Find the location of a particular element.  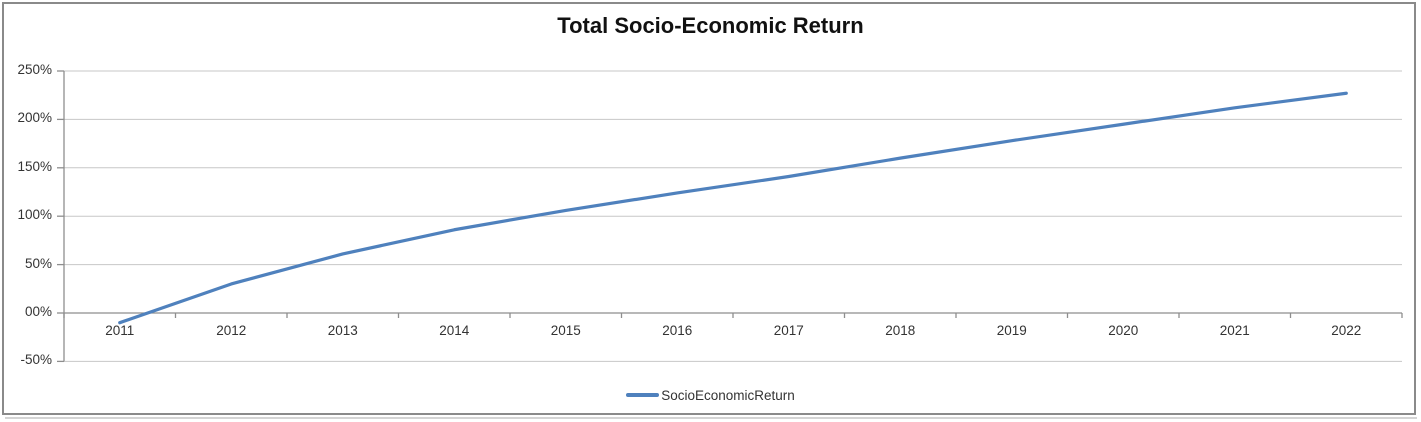

y-axis-tick-label: 250% is located at coordinates (34, 69).